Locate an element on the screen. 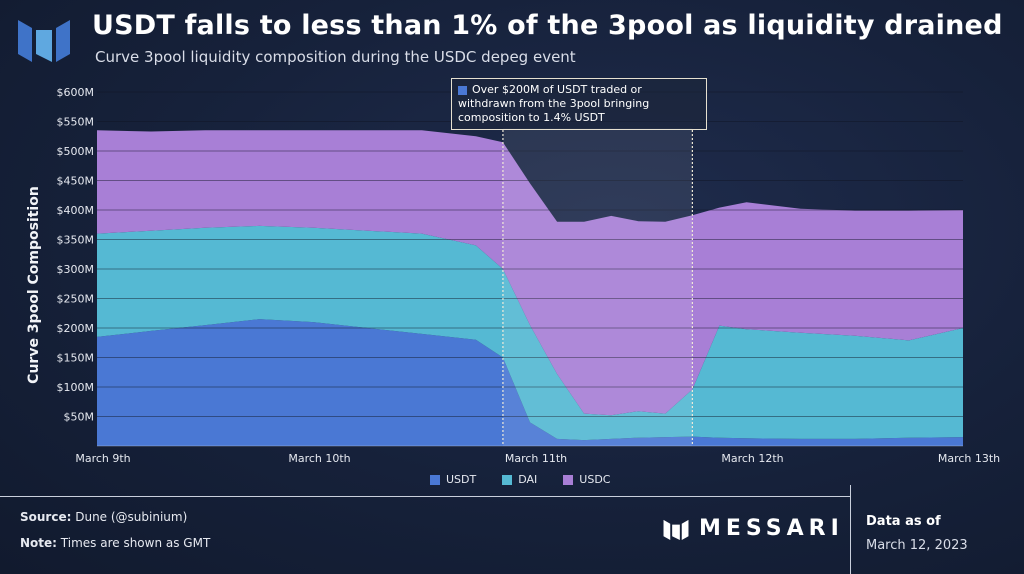  messari-brand-icon is located at coordinates (676, 529).